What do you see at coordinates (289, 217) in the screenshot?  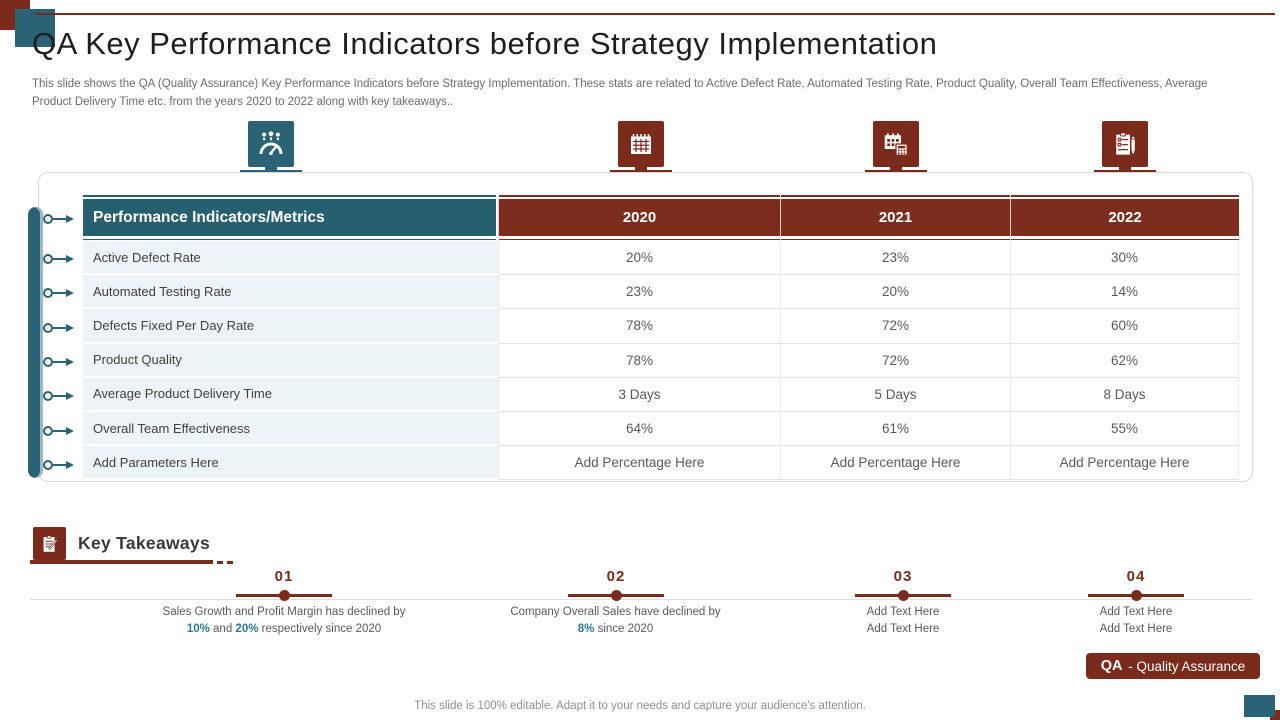 I see `table-header-metrics: Performance Indicators/Metrics` at bounding box center [289, 217].